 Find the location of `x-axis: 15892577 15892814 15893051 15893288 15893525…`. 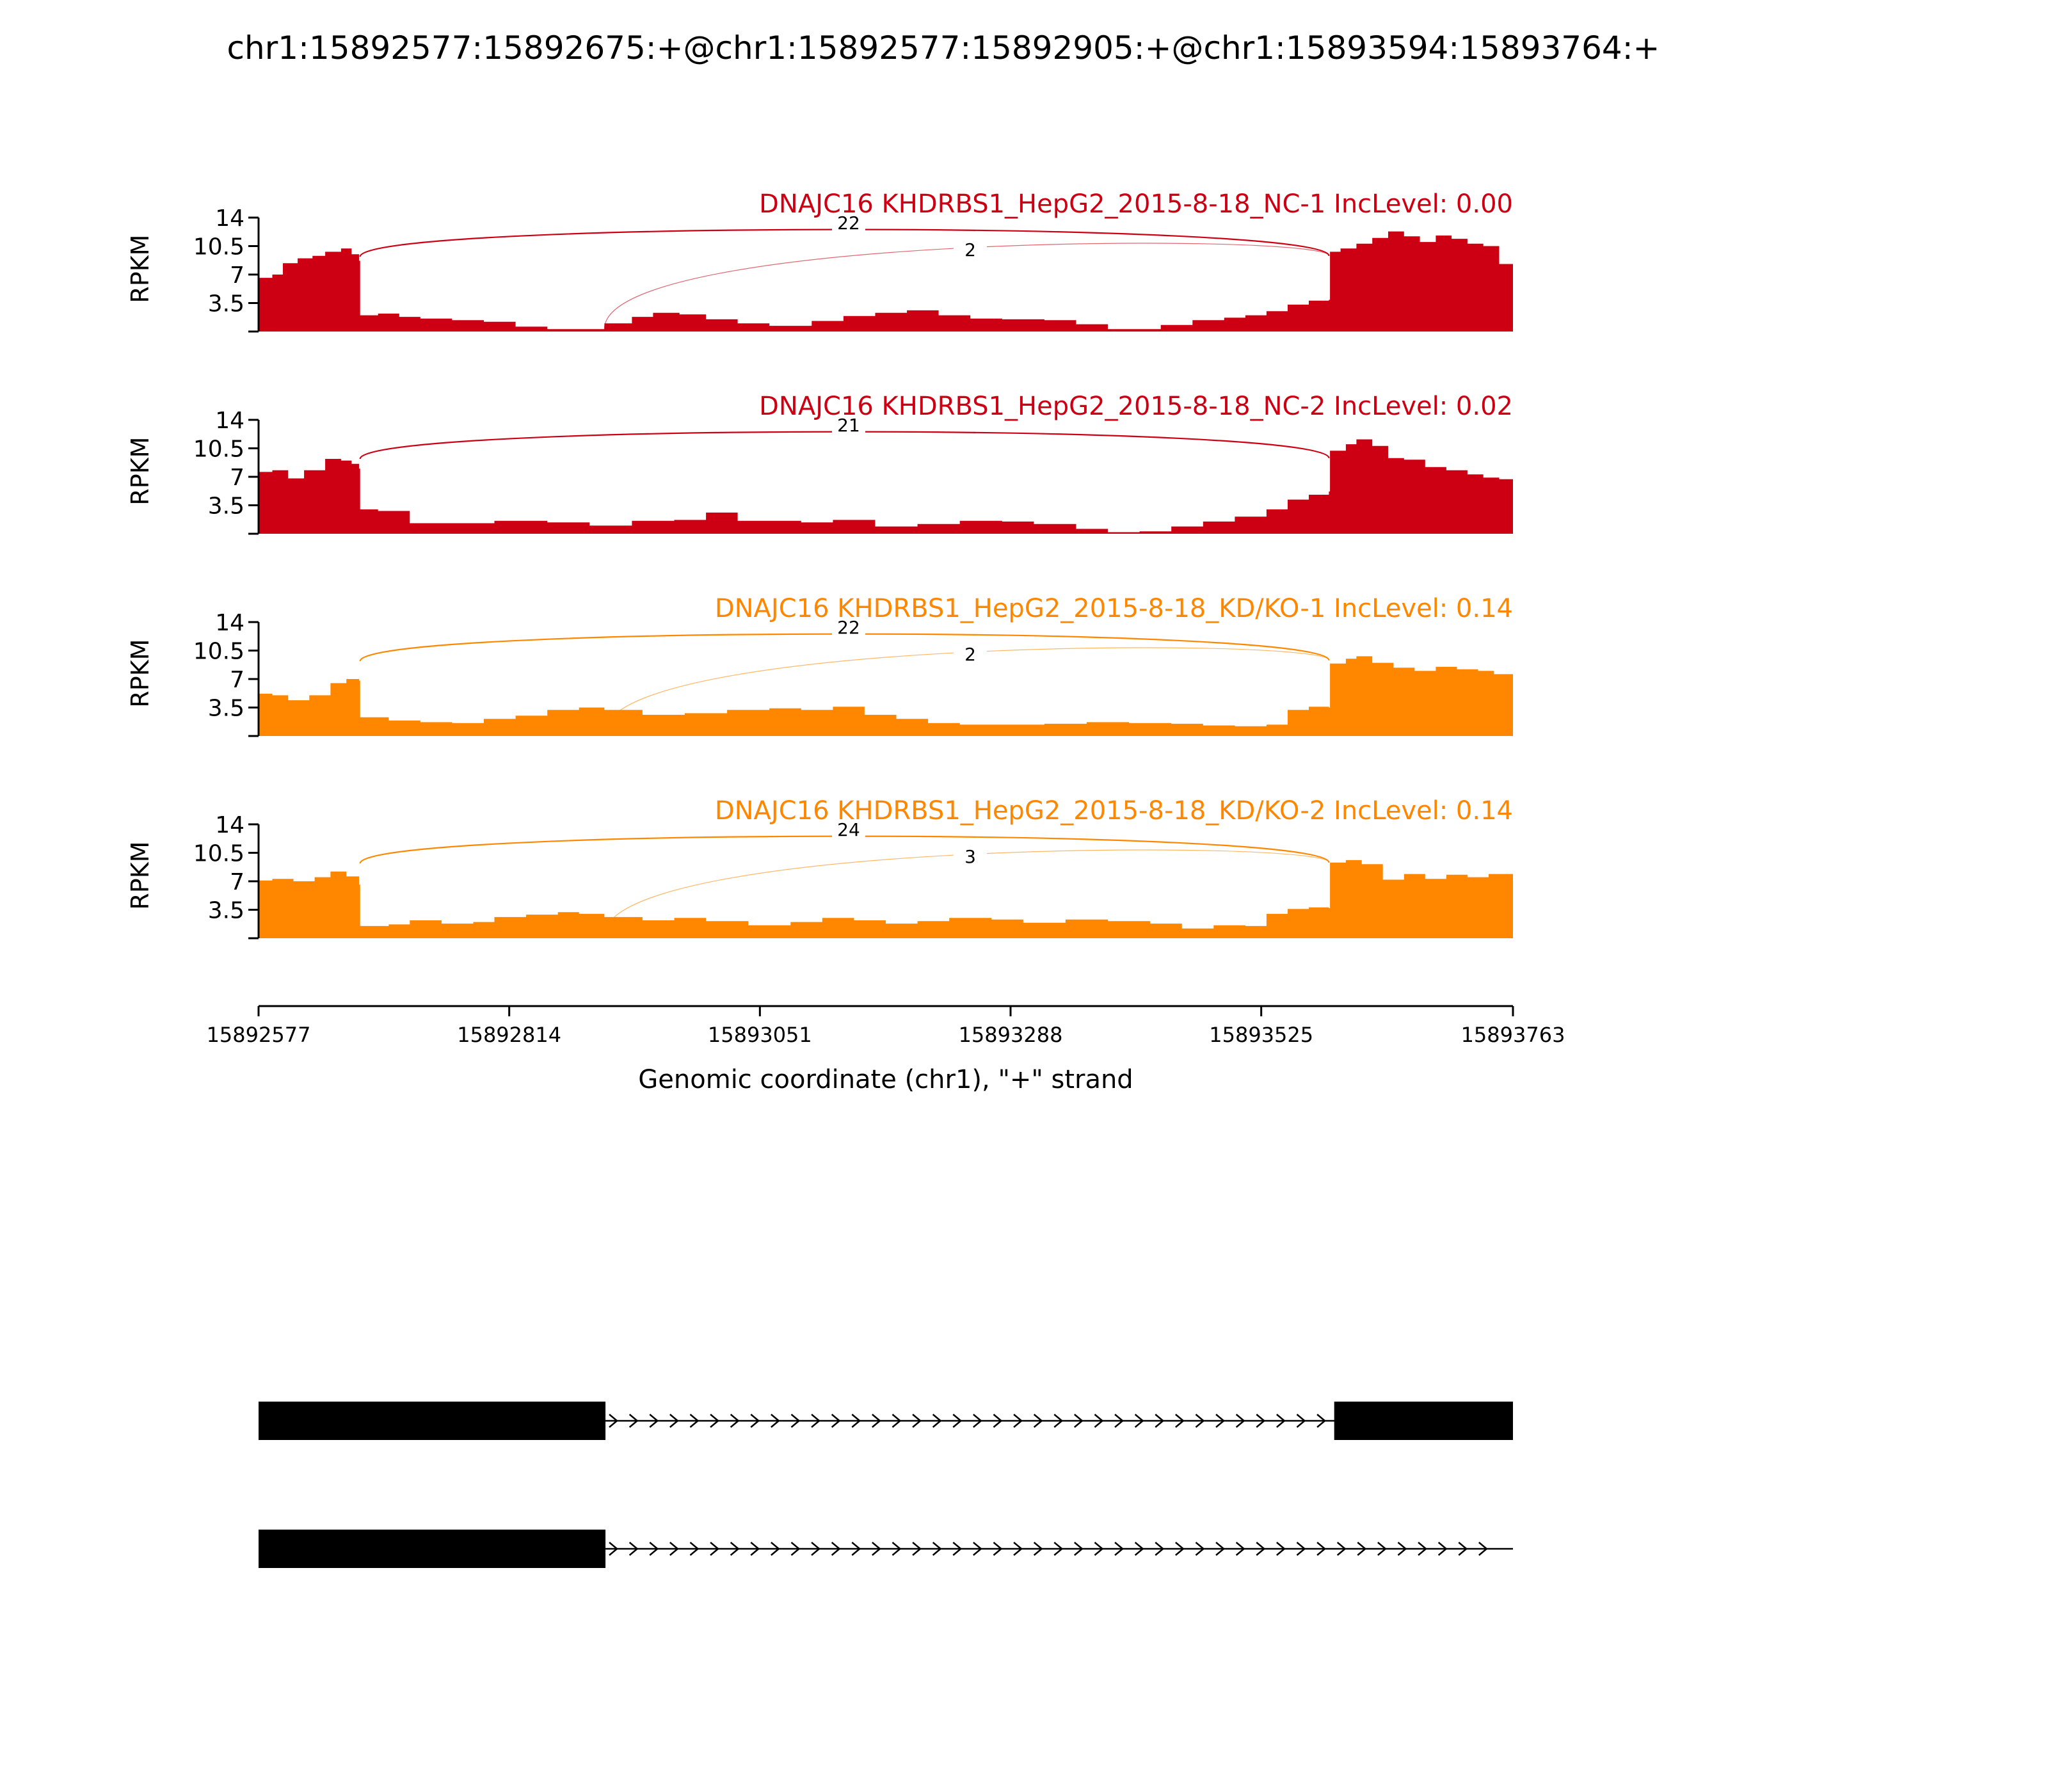

x-axis: 15892577 15892814 15893051 15893288 15893525… is located at coordinates (886, 1026).